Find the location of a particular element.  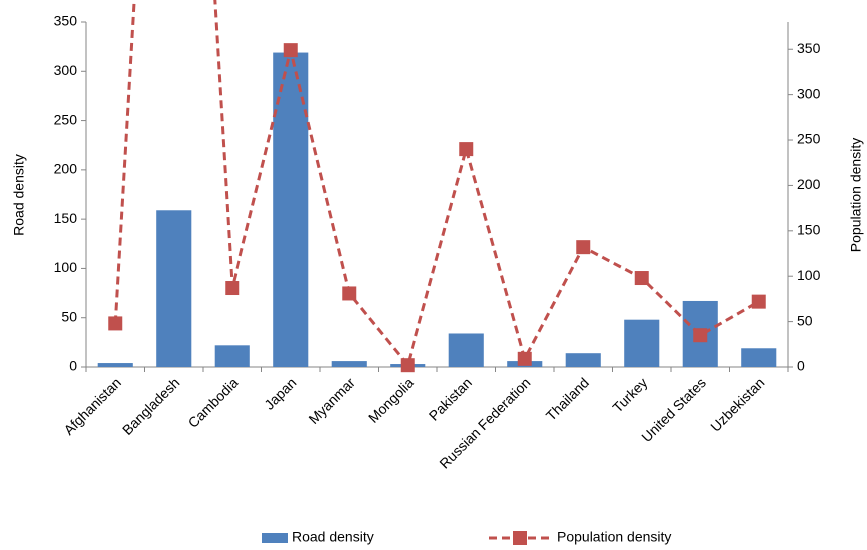

x-tick-label: Afghanistan is located at coordinates (92, 406).